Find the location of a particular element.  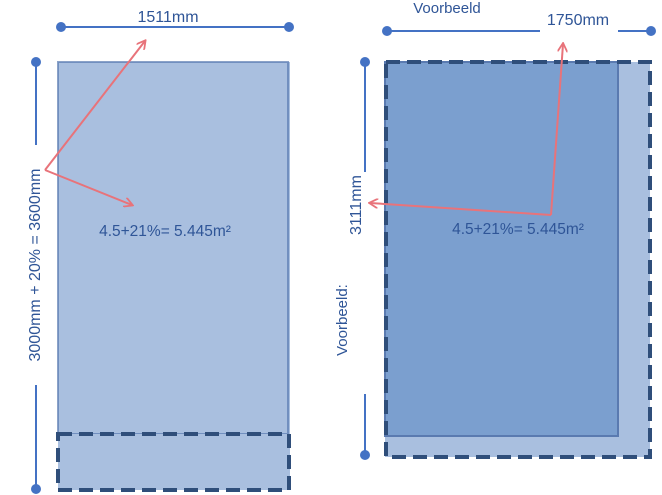

left-arrow-down is located at coordinates (88, 187).